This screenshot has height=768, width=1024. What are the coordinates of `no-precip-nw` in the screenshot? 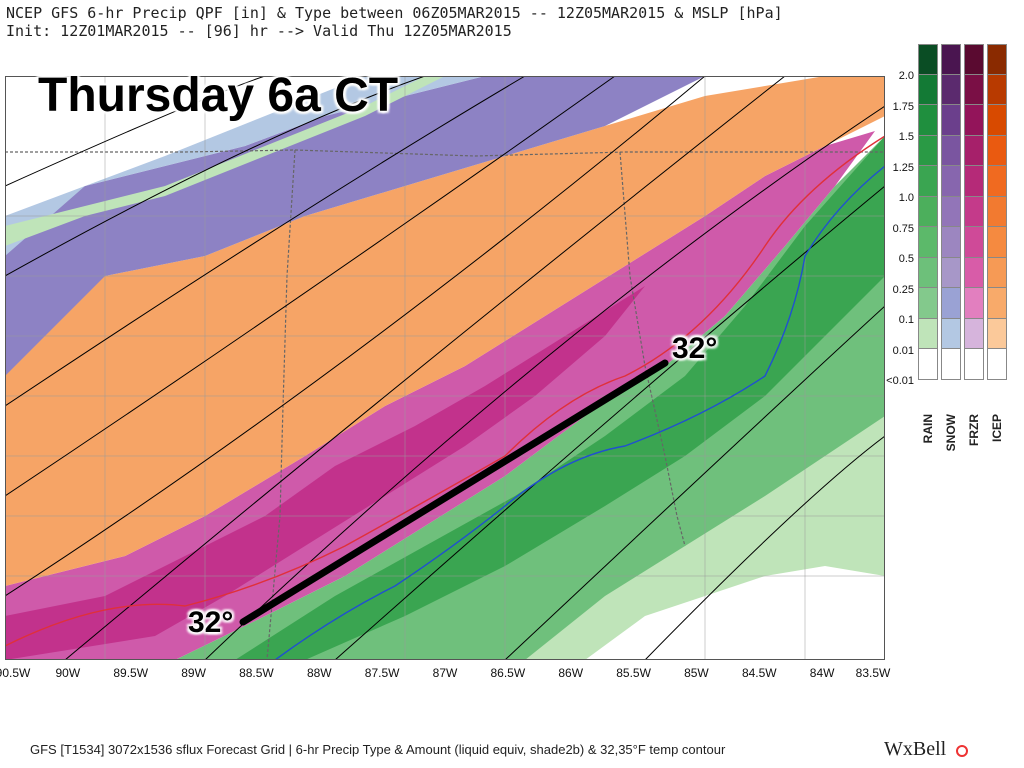 It's located at (185, 146).